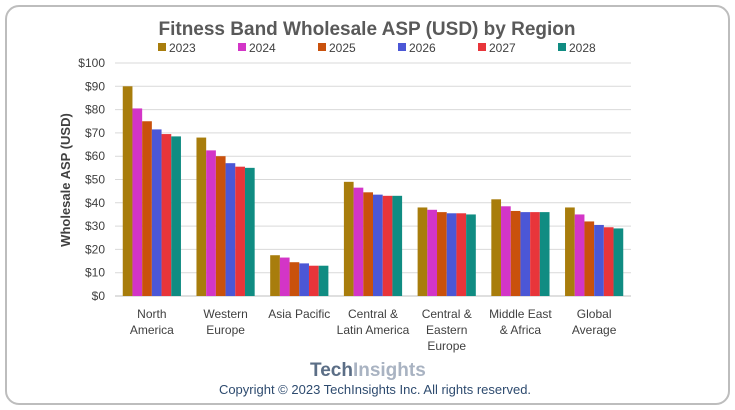  Describe the element at coordinates (520, 314) in the screenshot. I see `x-category-label: Middle East` at that location.